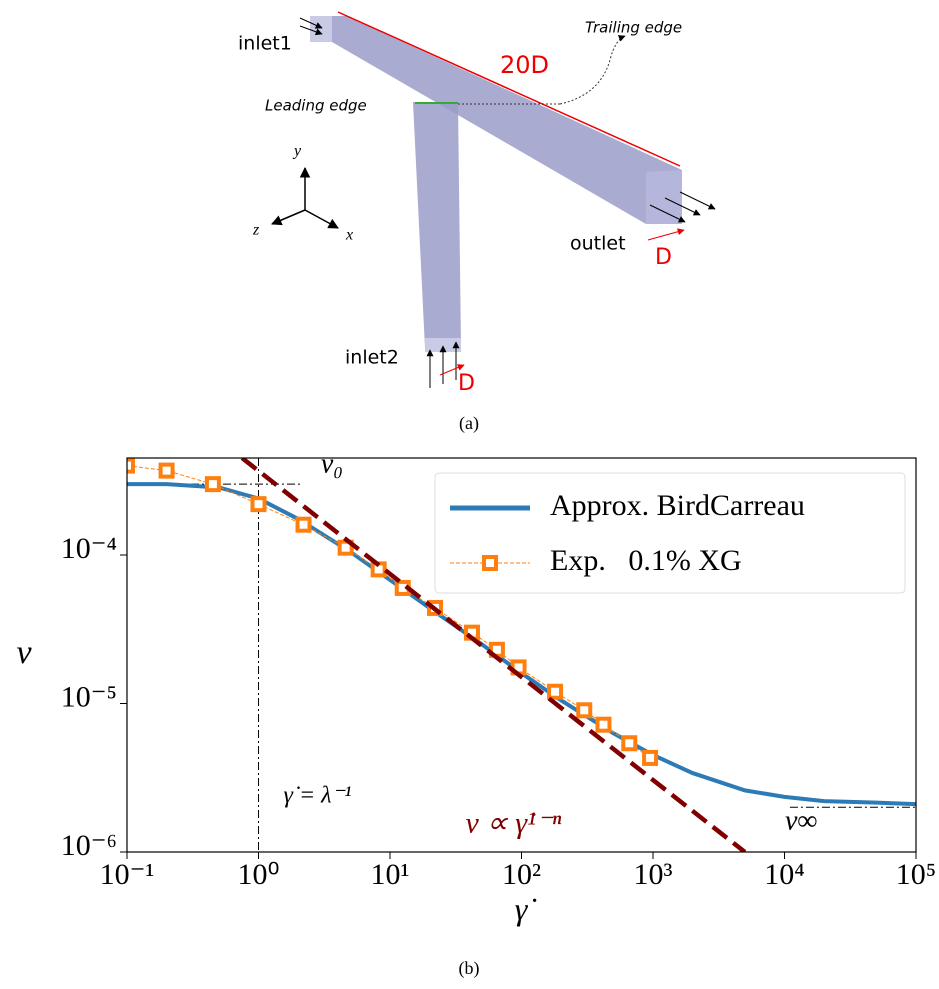  What do you see at coordinates (443, 345) in the screenshot?
I see `inlet2-face` at bounding box center [443, 345].